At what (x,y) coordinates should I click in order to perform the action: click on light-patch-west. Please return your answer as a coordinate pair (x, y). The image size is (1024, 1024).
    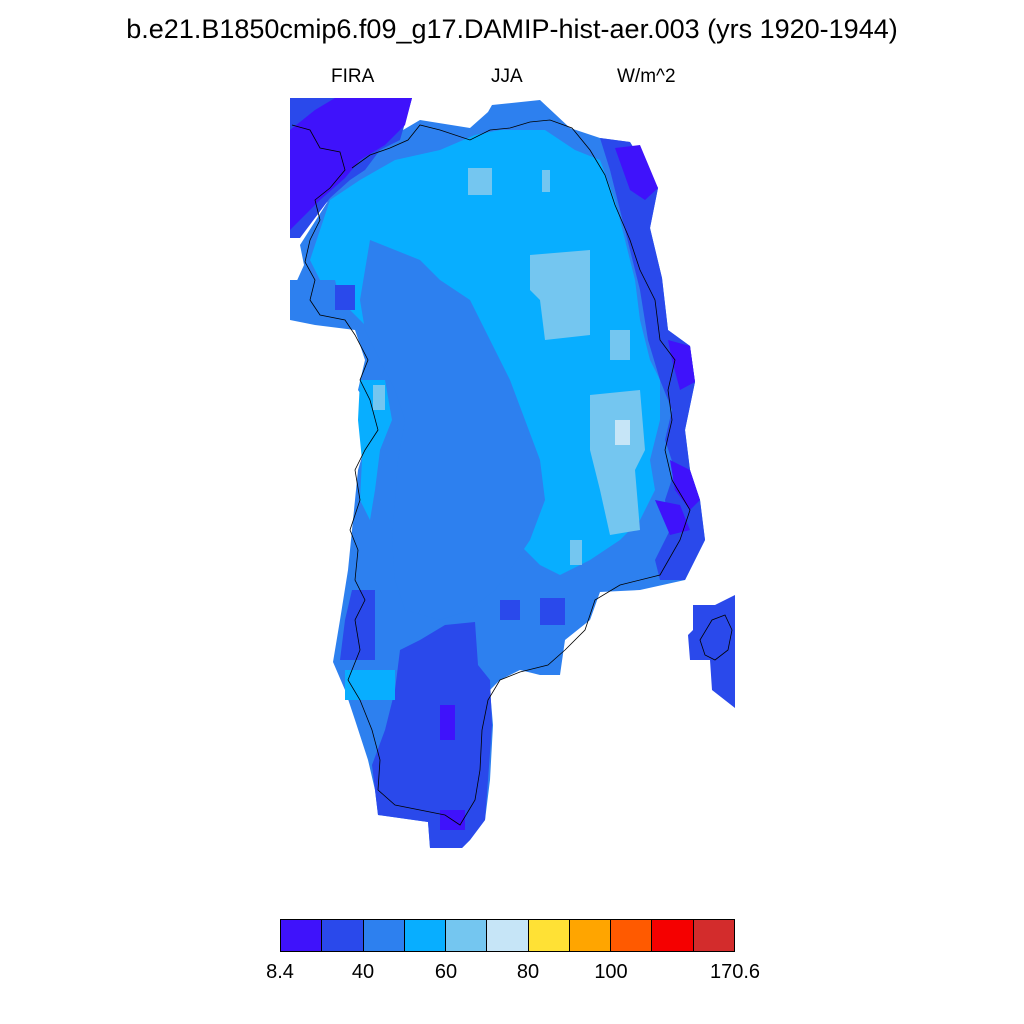
    Looking at the image, I should click on (379, 397).